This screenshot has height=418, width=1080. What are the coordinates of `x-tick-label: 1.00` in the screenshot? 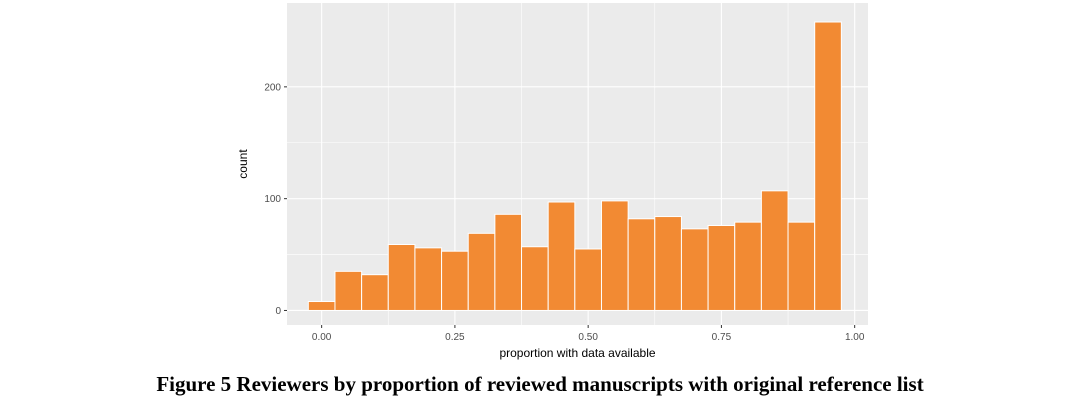 It's located at (855, 337).